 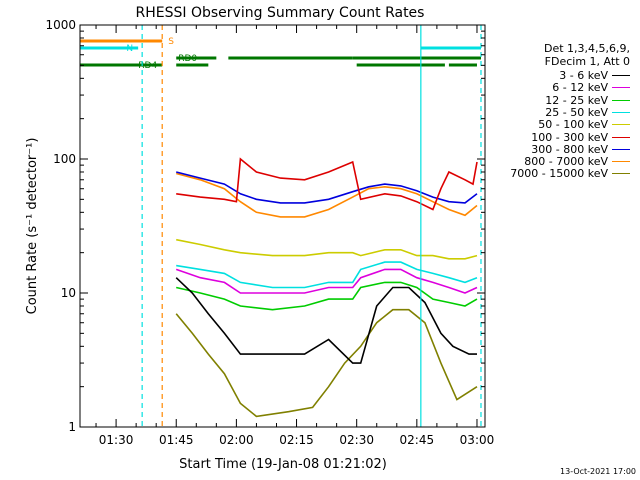 What do you see at coordinates (576, 112) in the screenshot?
I see `legend-label-3: 25 - 50 keV` at bounding box center [576, 112].